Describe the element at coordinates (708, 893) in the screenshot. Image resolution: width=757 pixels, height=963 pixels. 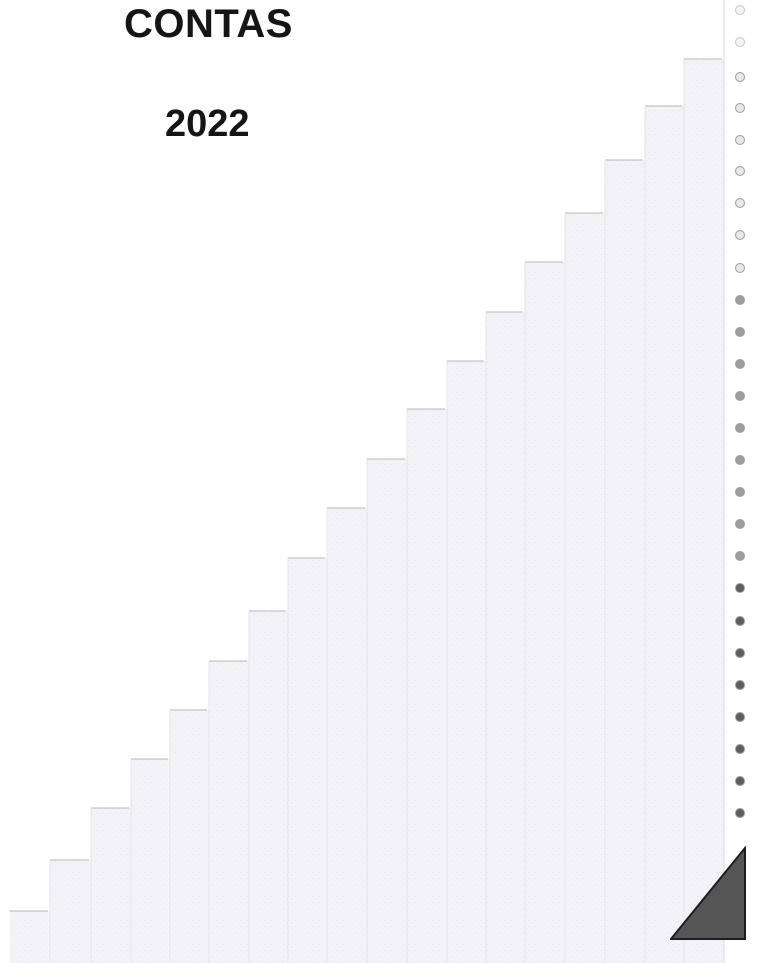
I see `corner-tab-icon` at that location.